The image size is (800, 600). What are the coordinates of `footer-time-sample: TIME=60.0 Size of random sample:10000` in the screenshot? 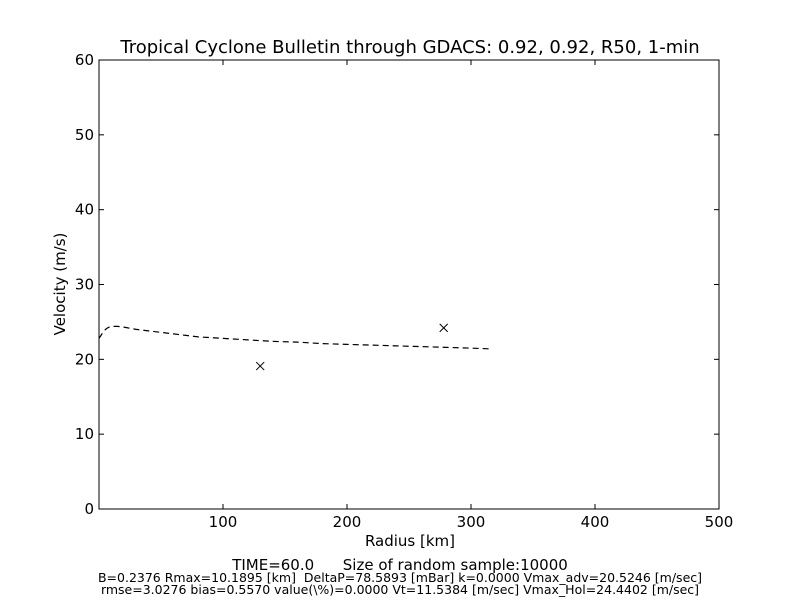 It's located at (399, 565).